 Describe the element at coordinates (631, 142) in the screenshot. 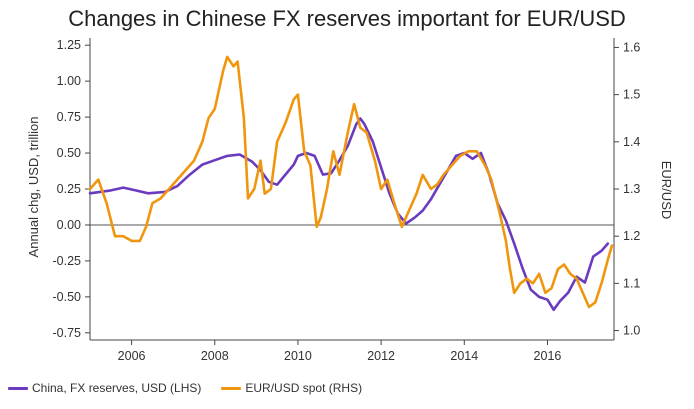

I see `y-right-tick-label: 1.4` at that location.